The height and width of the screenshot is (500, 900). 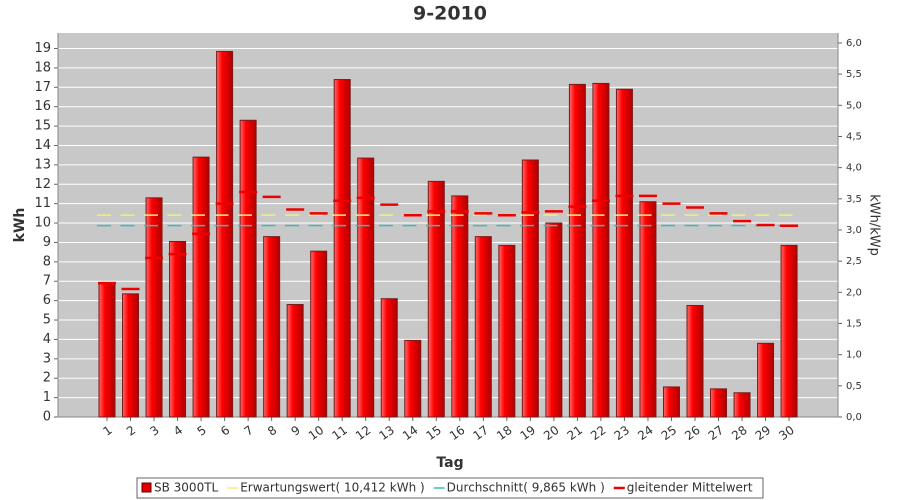 I want to click on legend-label: SB 3000TL, so click(x=186, y=488).